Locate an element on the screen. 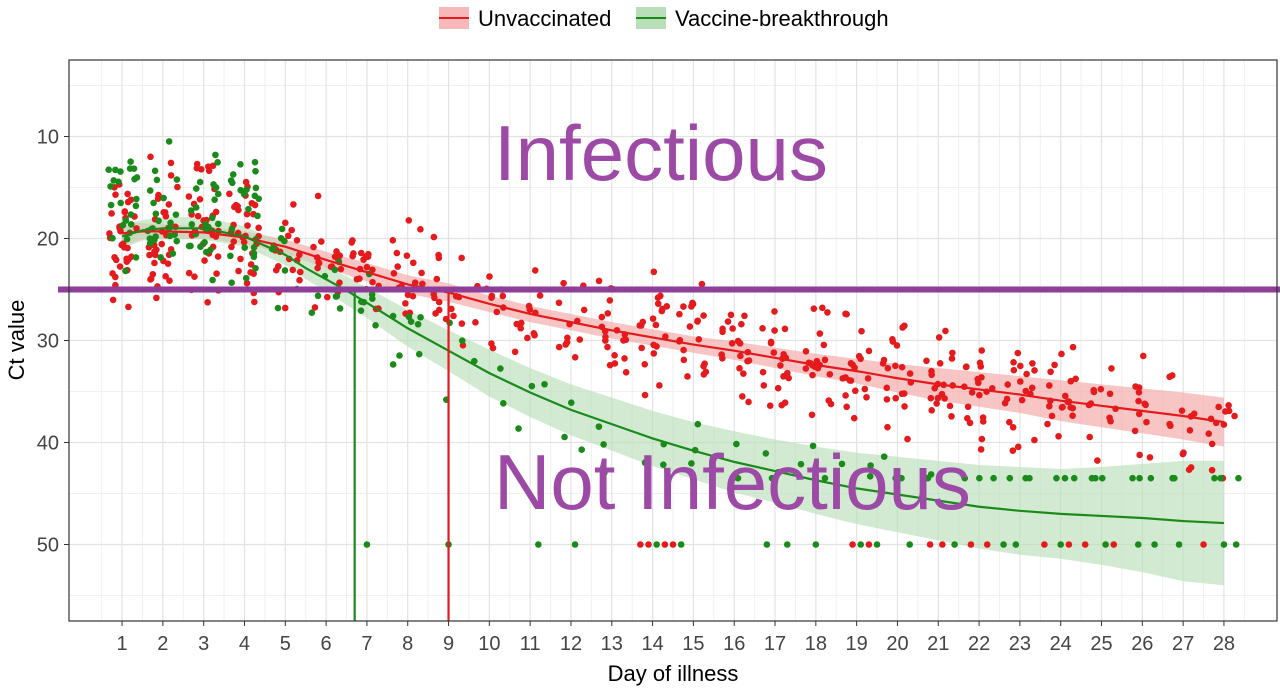  x-tick-label: 15 is located at coordinates (693, 644).